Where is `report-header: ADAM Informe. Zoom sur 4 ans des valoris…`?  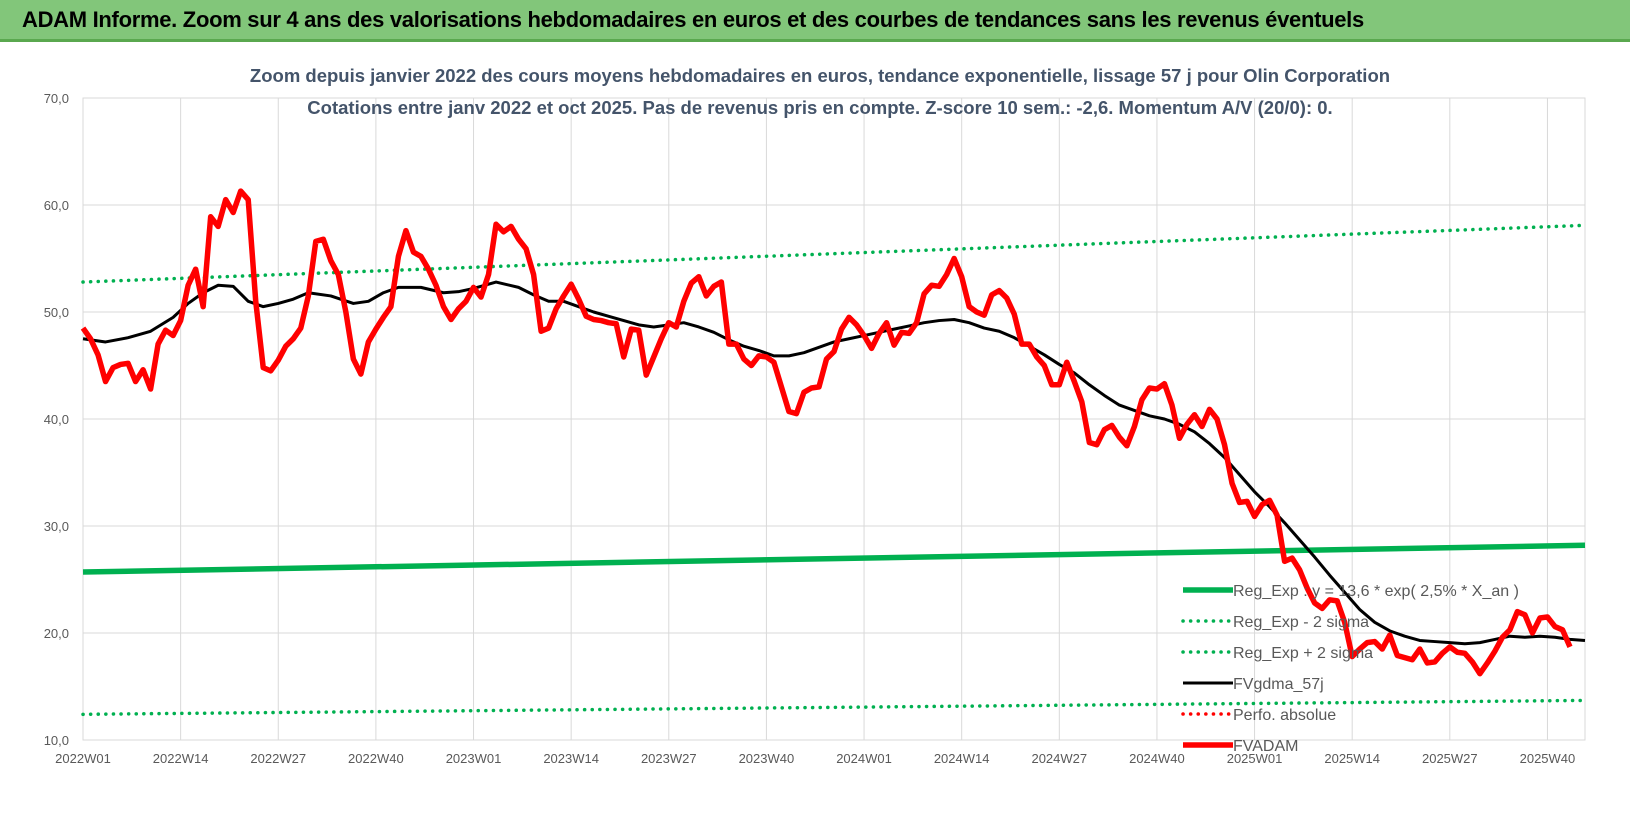 report-header: ADAM Informe. Zoom sur 4 ans des valoris… is located at coordinates (815, 21).